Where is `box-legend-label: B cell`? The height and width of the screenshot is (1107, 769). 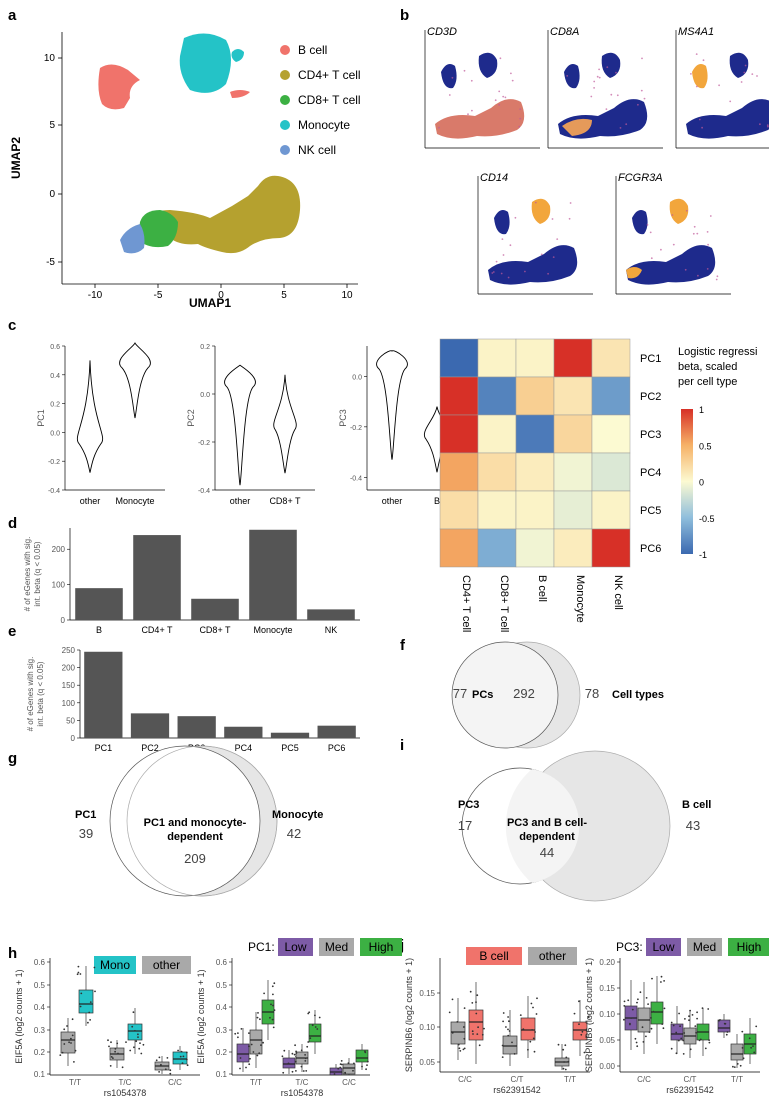 box-legend-label: B cell is located at coordinates (493, 956).